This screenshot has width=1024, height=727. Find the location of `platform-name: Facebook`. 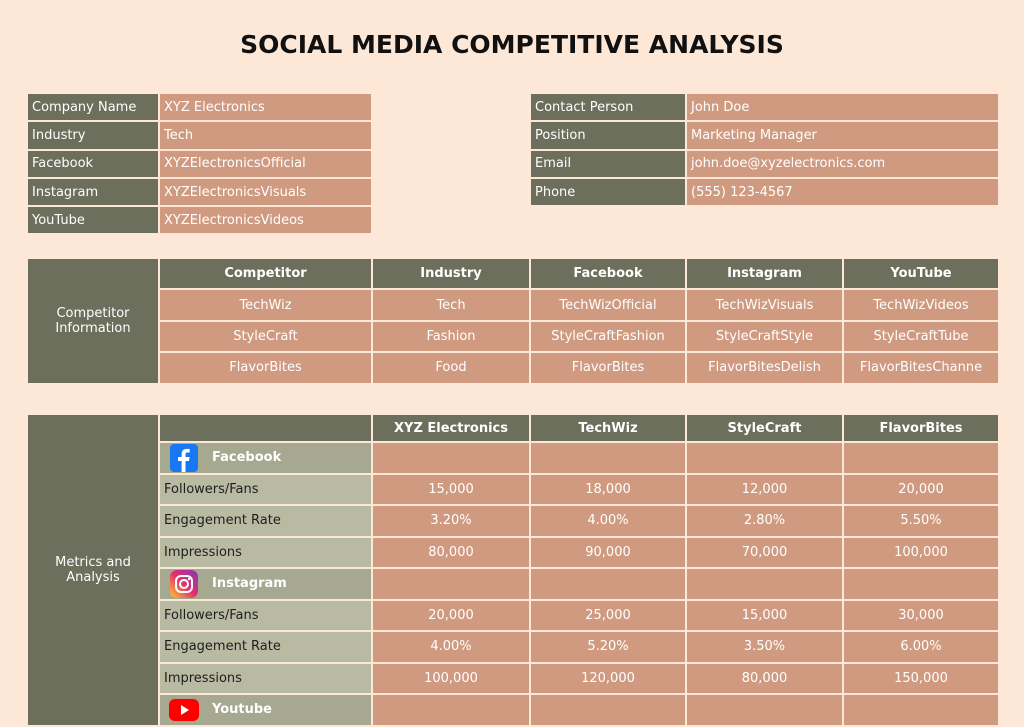

platform-name: Facebook is located at coordinates (247, 458).